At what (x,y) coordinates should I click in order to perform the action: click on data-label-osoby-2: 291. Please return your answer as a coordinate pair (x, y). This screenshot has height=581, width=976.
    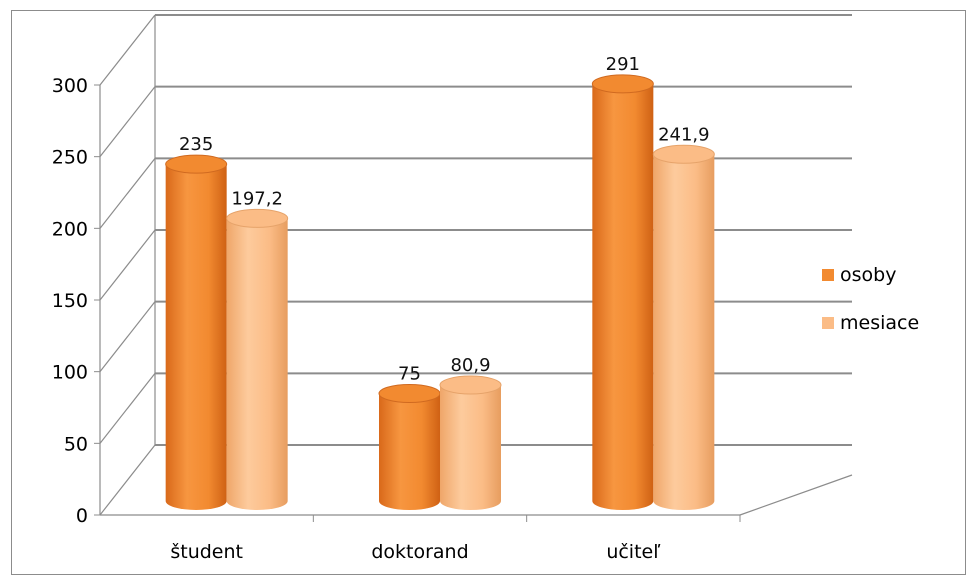
    Looking at the image, I should click on (623, 64).